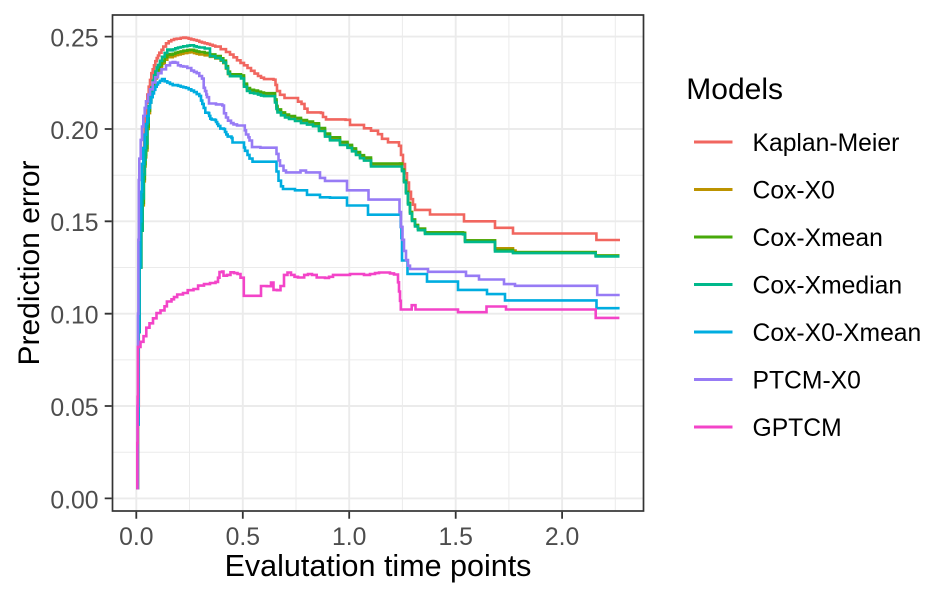 This screenshot has width=950, height=605. What do you see at coordinates (29, 262) in the screenshot?
I see `svg-text: Prediction error` at bounding box center [29, 262].